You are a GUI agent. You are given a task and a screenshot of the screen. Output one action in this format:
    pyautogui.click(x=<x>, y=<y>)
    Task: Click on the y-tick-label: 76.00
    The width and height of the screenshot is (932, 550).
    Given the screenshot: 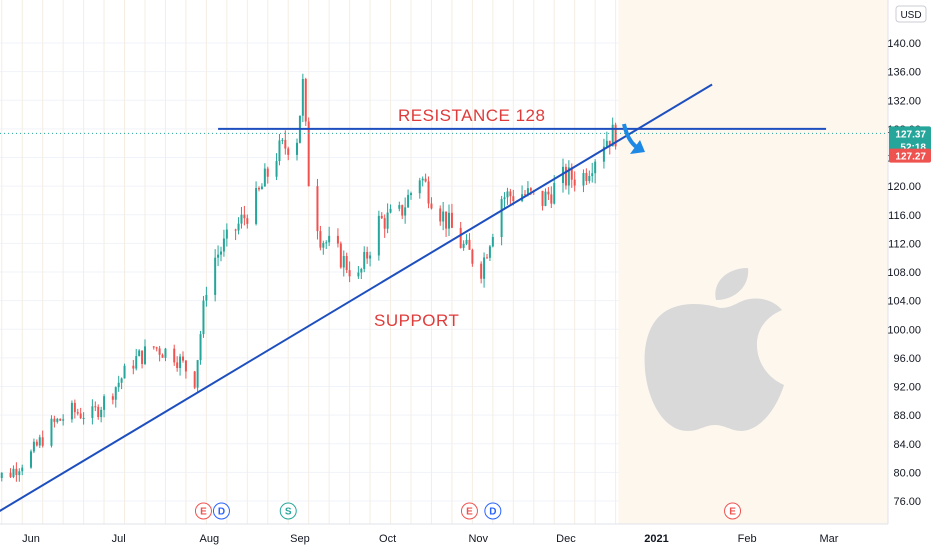 What is the action you would take?
    pyautogui.click(x=907, y=502)
    